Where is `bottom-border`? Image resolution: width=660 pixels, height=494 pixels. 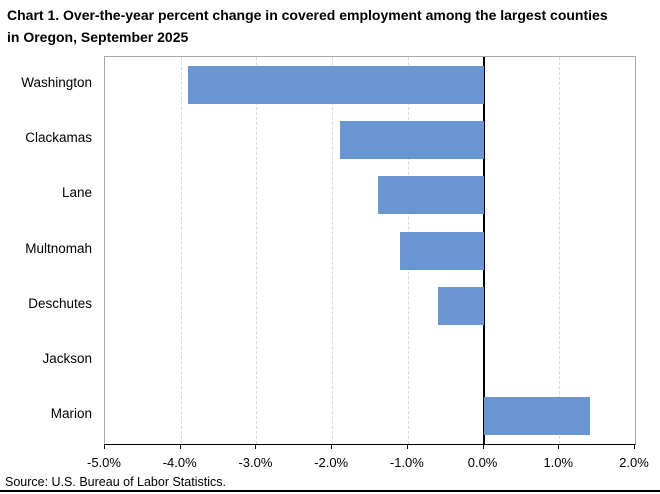
bottom-border is located at coordinates (330, 491).